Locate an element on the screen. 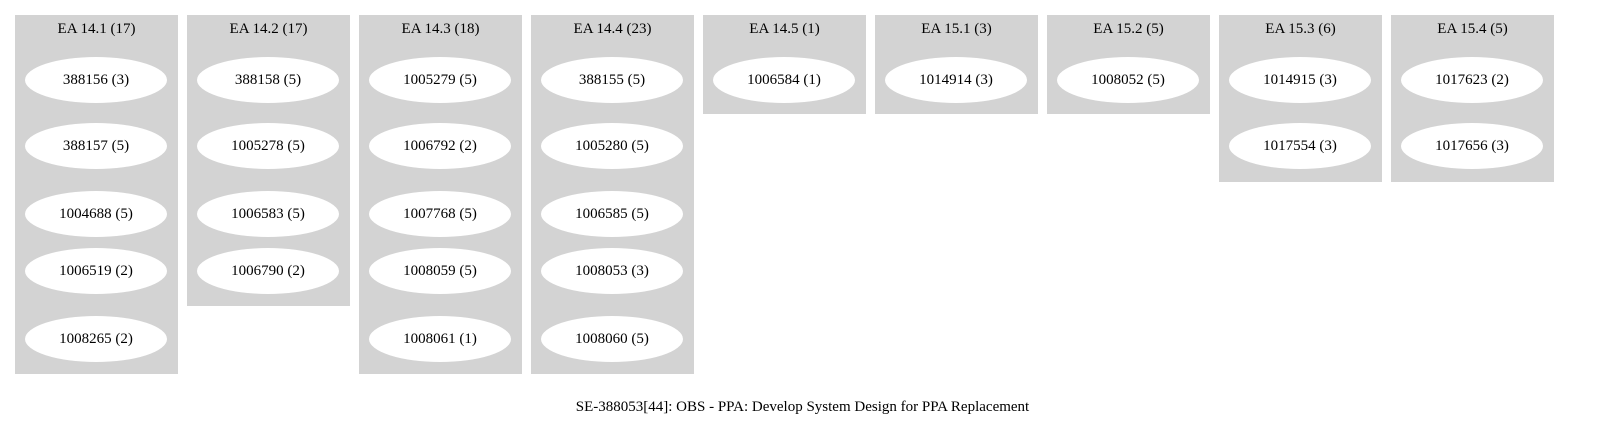  node: 1006792 (2) is located at coordinates (440, 146).